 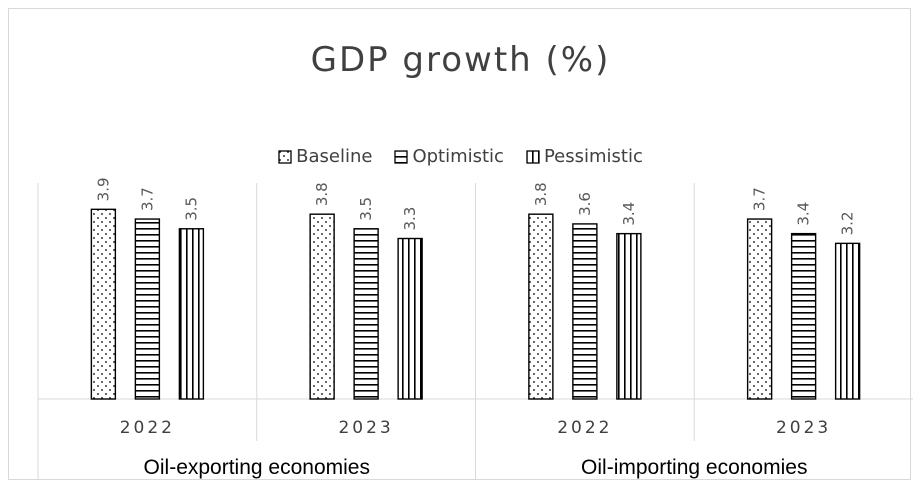 I want to click on legend-item-optimistic: Optimistic, so click(x=449, y=156).